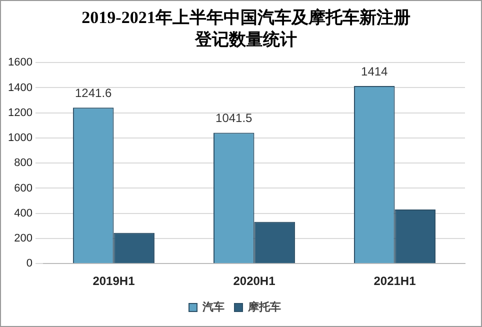 The width and height of the screenshot is (482, 327). What do you see at coordinates (264, 307) in the screenshot?
I see `legend-label: 摩托车` at bounding box center [264, 307].